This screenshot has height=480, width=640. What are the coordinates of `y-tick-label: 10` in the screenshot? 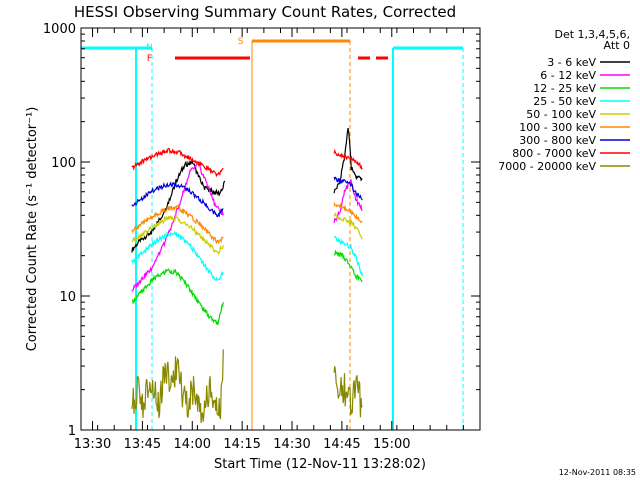 It's located at (67, 297).